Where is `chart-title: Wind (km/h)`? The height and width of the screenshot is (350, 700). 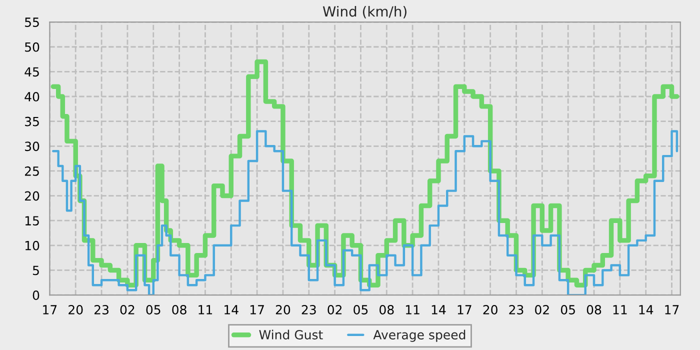 chart-title: Wind (km/h) is located at coordinates (364, 12).